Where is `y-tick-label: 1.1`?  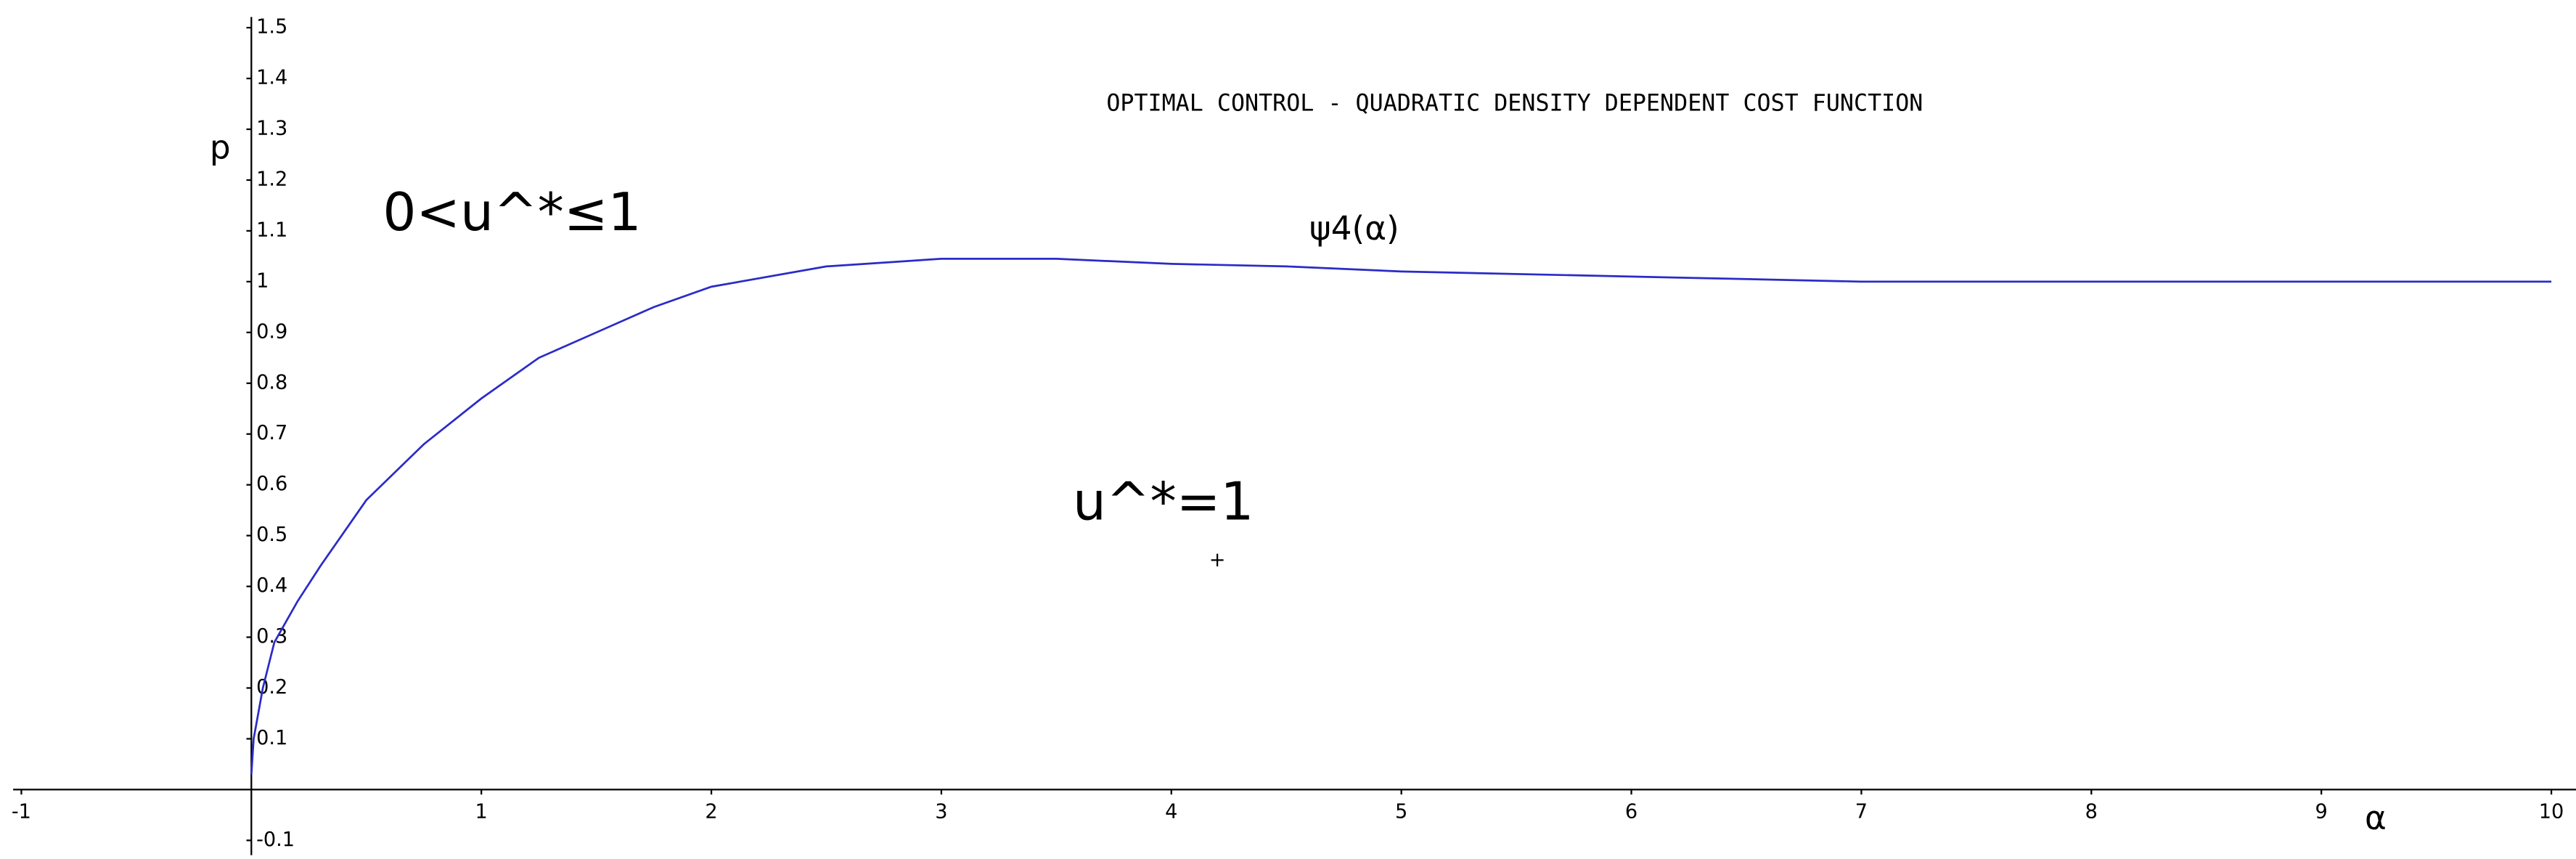
y-tick-label: 1.1 is located at coordinates (271, 230).